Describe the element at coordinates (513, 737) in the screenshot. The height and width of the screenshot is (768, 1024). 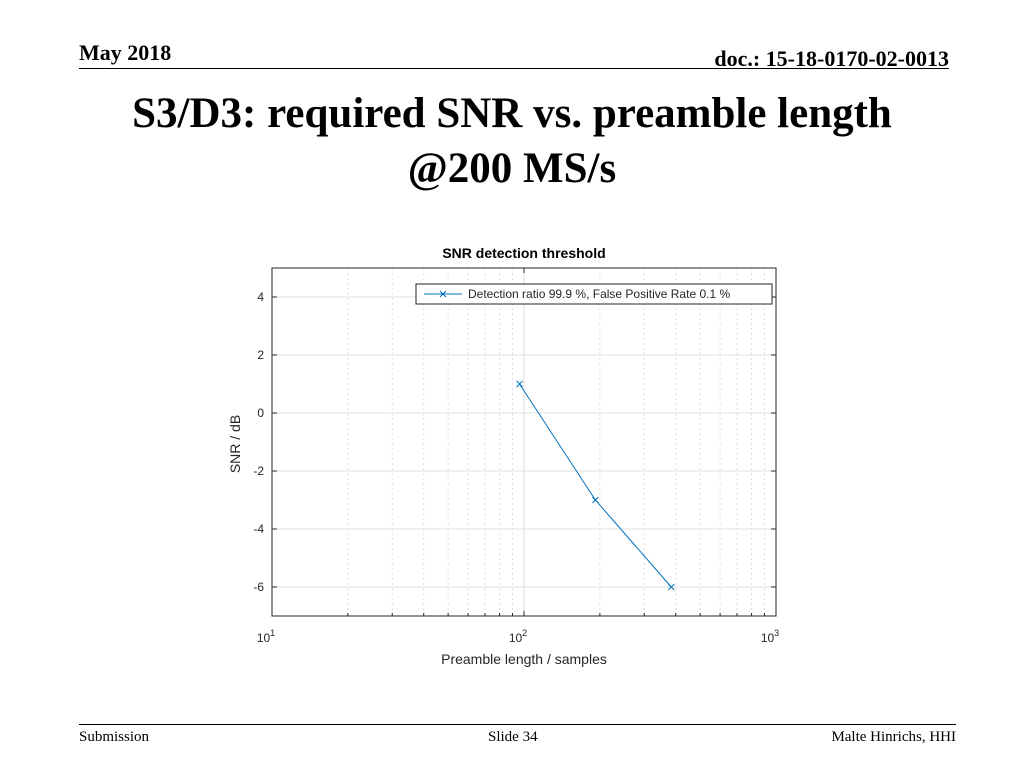
I see `footer-slide-number: Slide 34` at that location.